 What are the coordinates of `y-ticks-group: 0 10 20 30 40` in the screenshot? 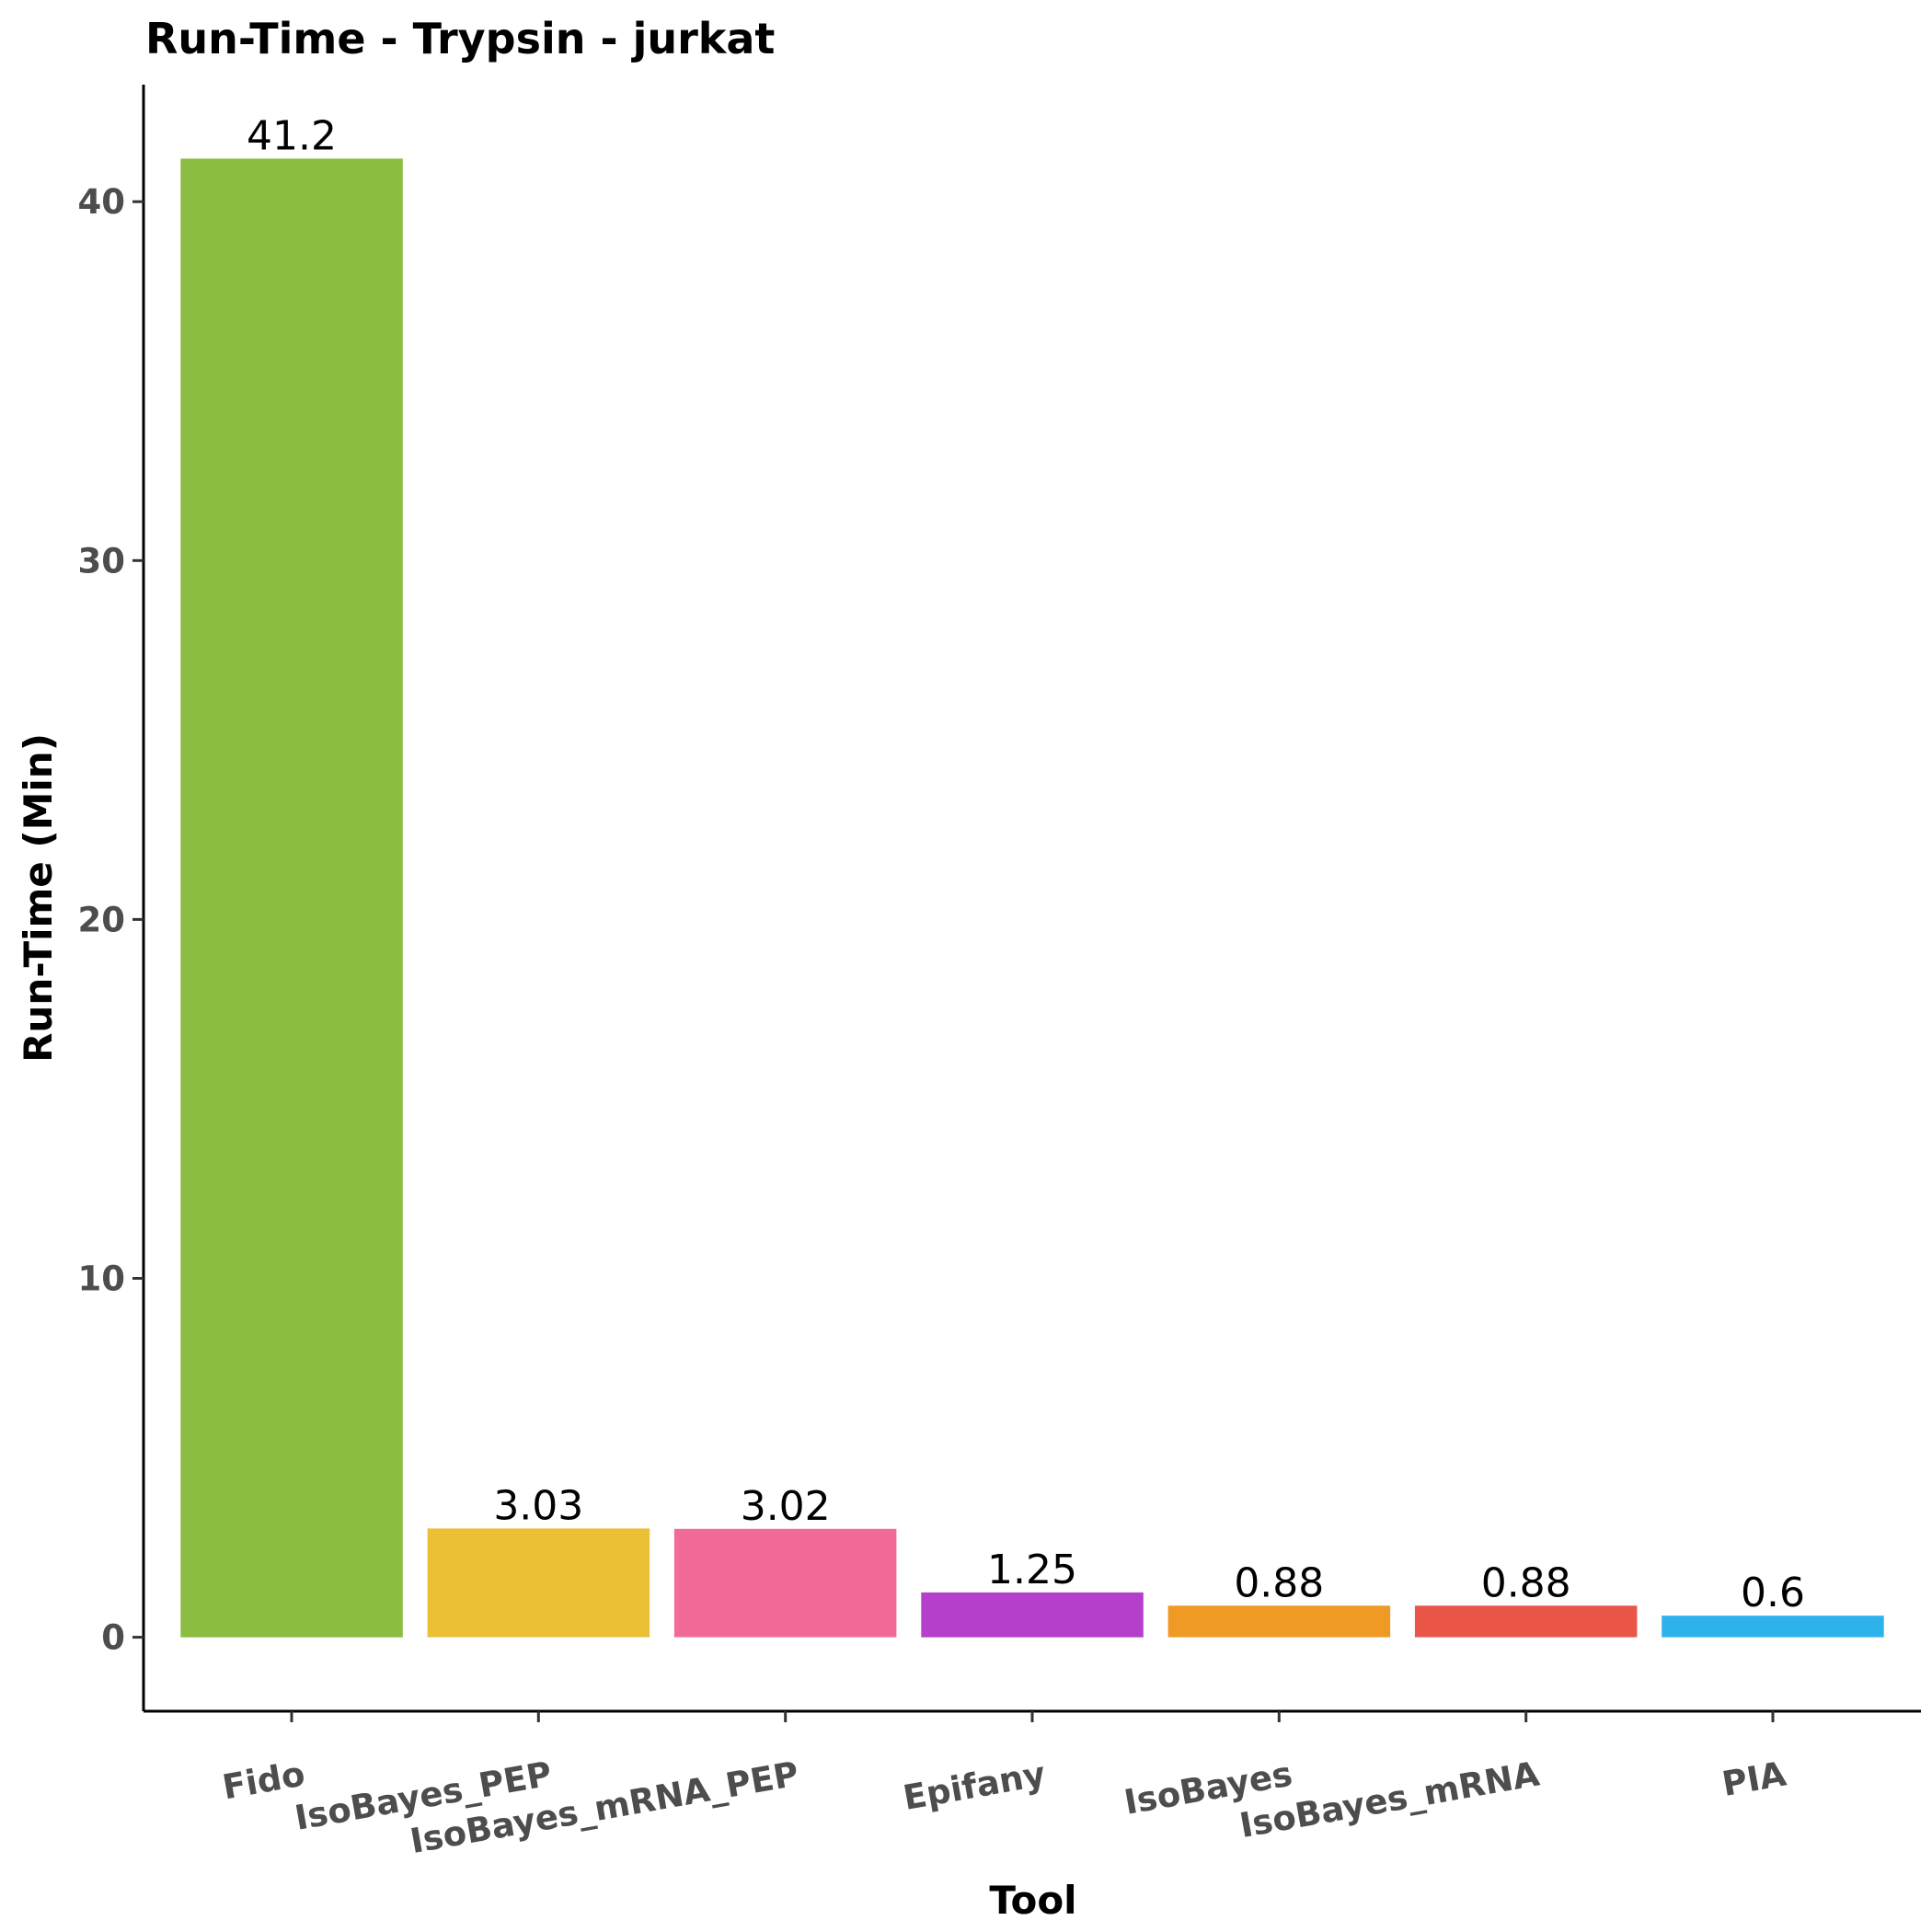 It's located at (111, 920).